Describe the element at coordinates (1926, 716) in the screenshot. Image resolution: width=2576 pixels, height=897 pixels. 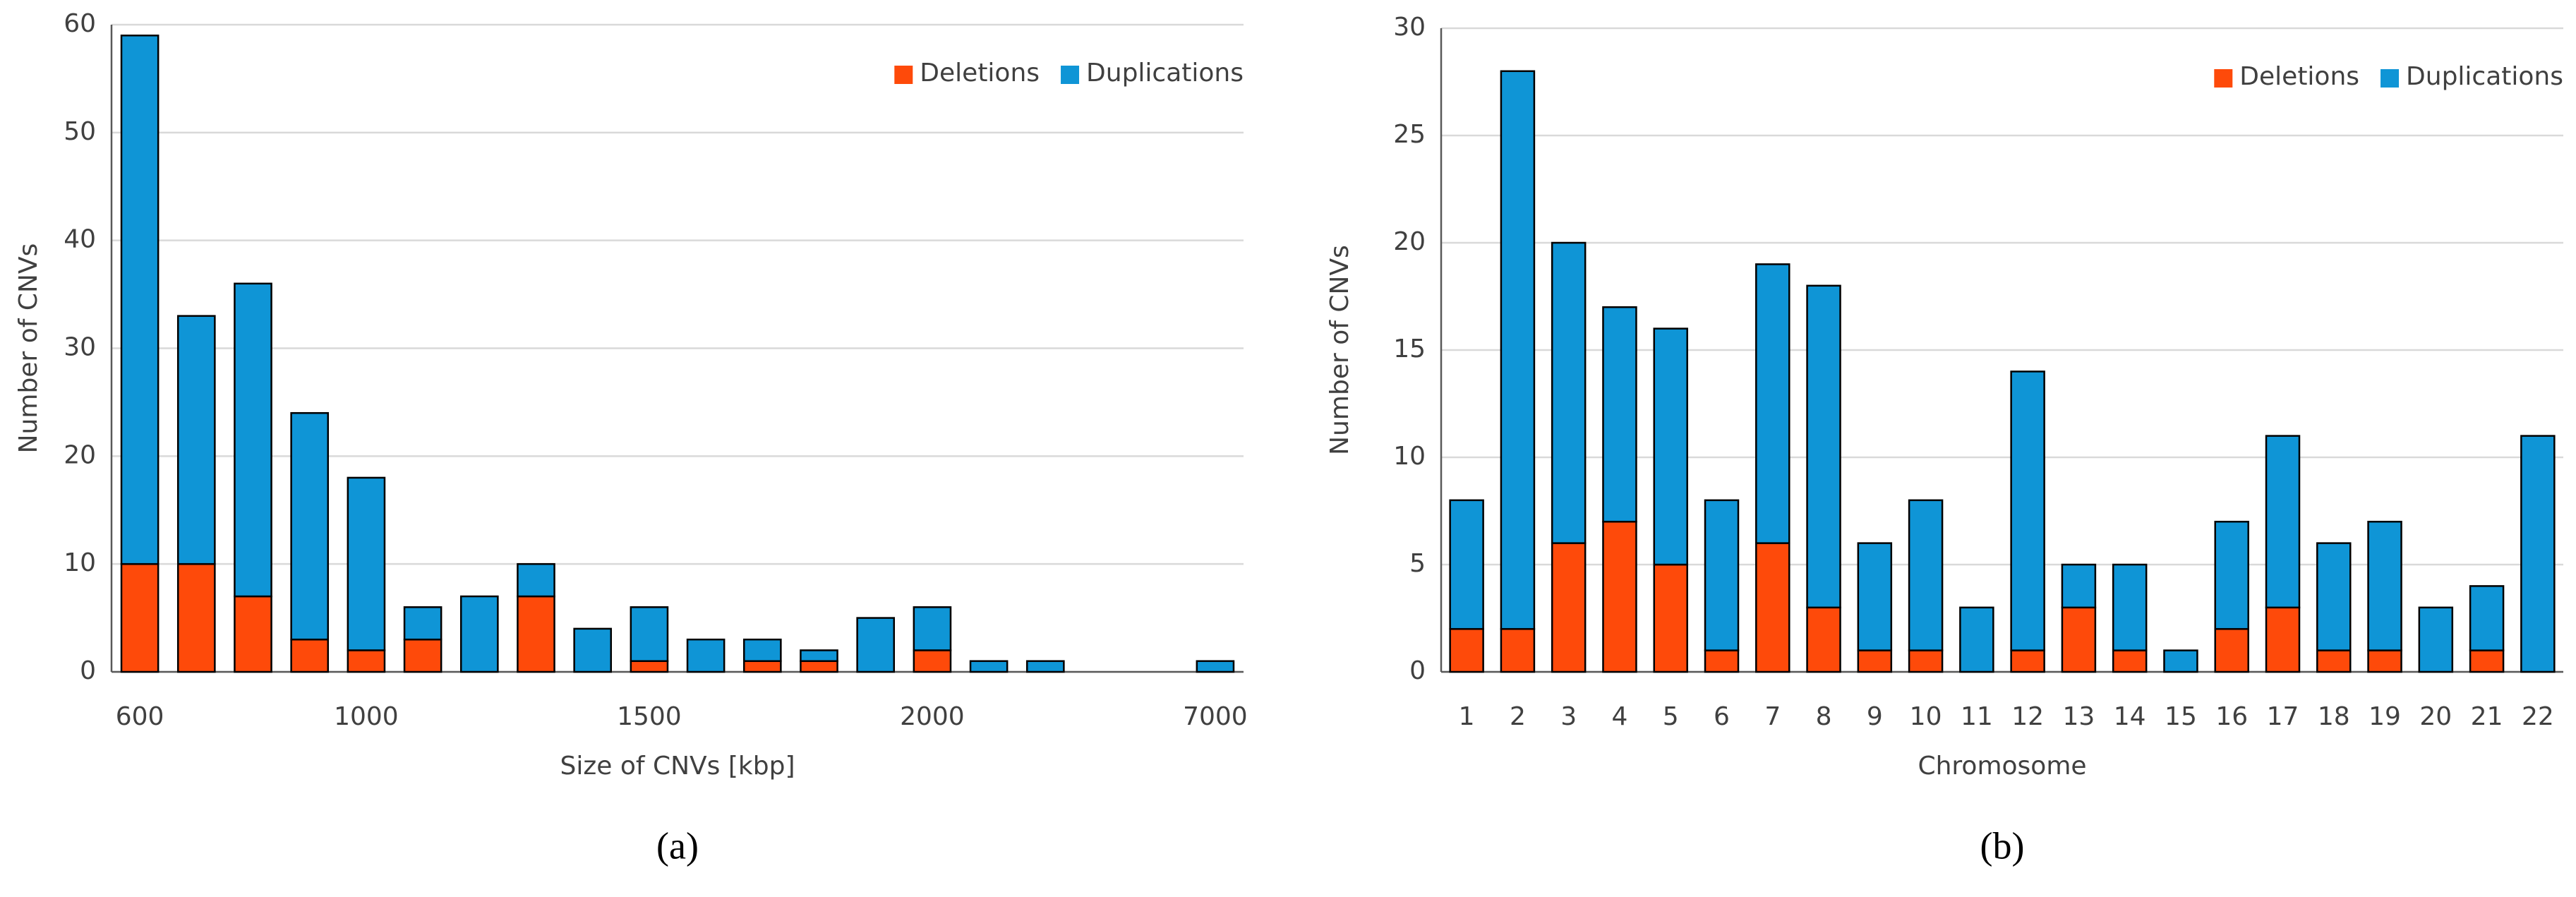
I see `x-tick-label: 10` at that location.